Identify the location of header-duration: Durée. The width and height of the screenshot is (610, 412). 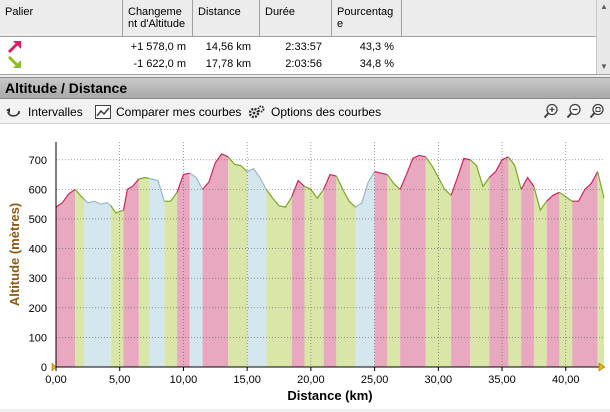
(296, 18).